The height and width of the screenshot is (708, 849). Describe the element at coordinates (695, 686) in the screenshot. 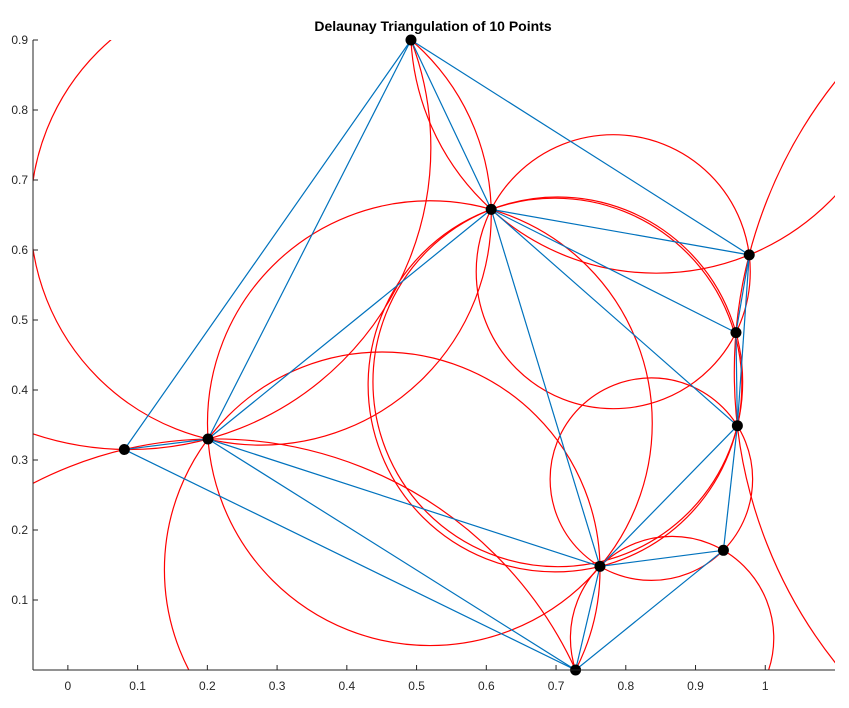

I see `x-tick-label: 0.9` at that location.